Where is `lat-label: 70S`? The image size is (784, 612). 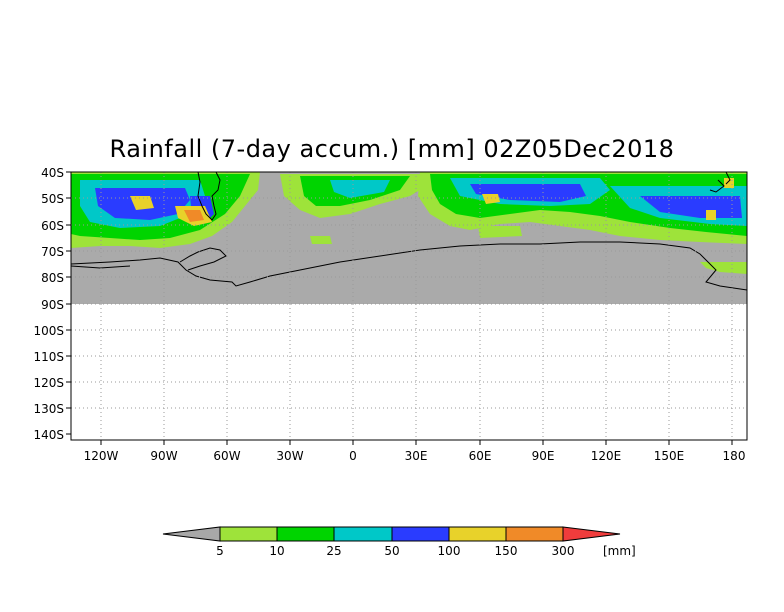
lat-label: 70S is located at coordinates (52, 252).